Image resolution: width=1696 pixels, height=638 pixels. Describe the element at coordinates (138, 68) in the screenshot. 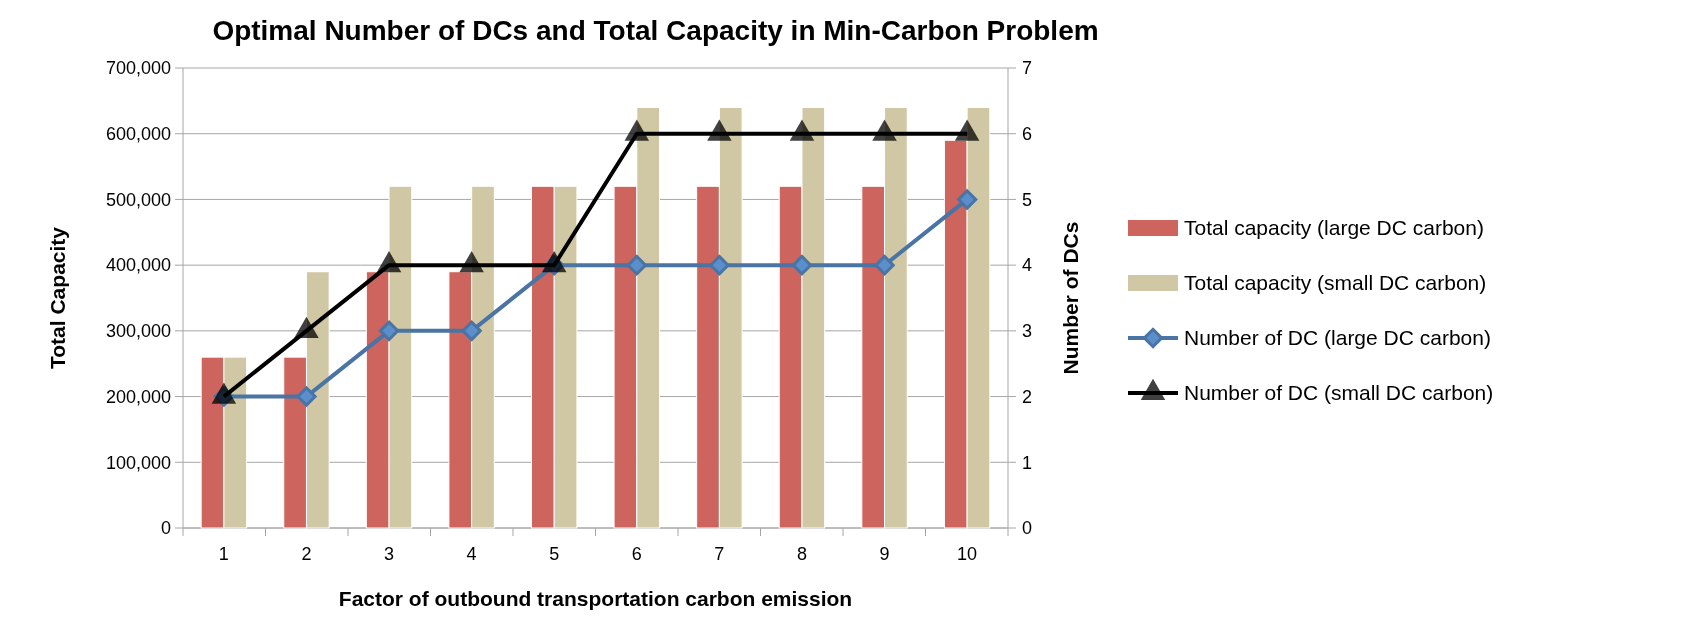

I see `y-tick-label: 700,000` at that location.